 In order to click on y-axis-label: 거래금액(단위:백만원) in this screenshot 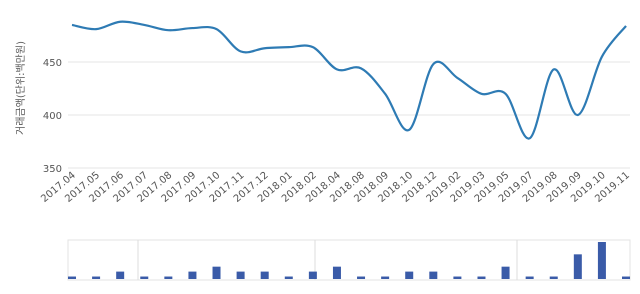, I will do `click(20, 88)`.